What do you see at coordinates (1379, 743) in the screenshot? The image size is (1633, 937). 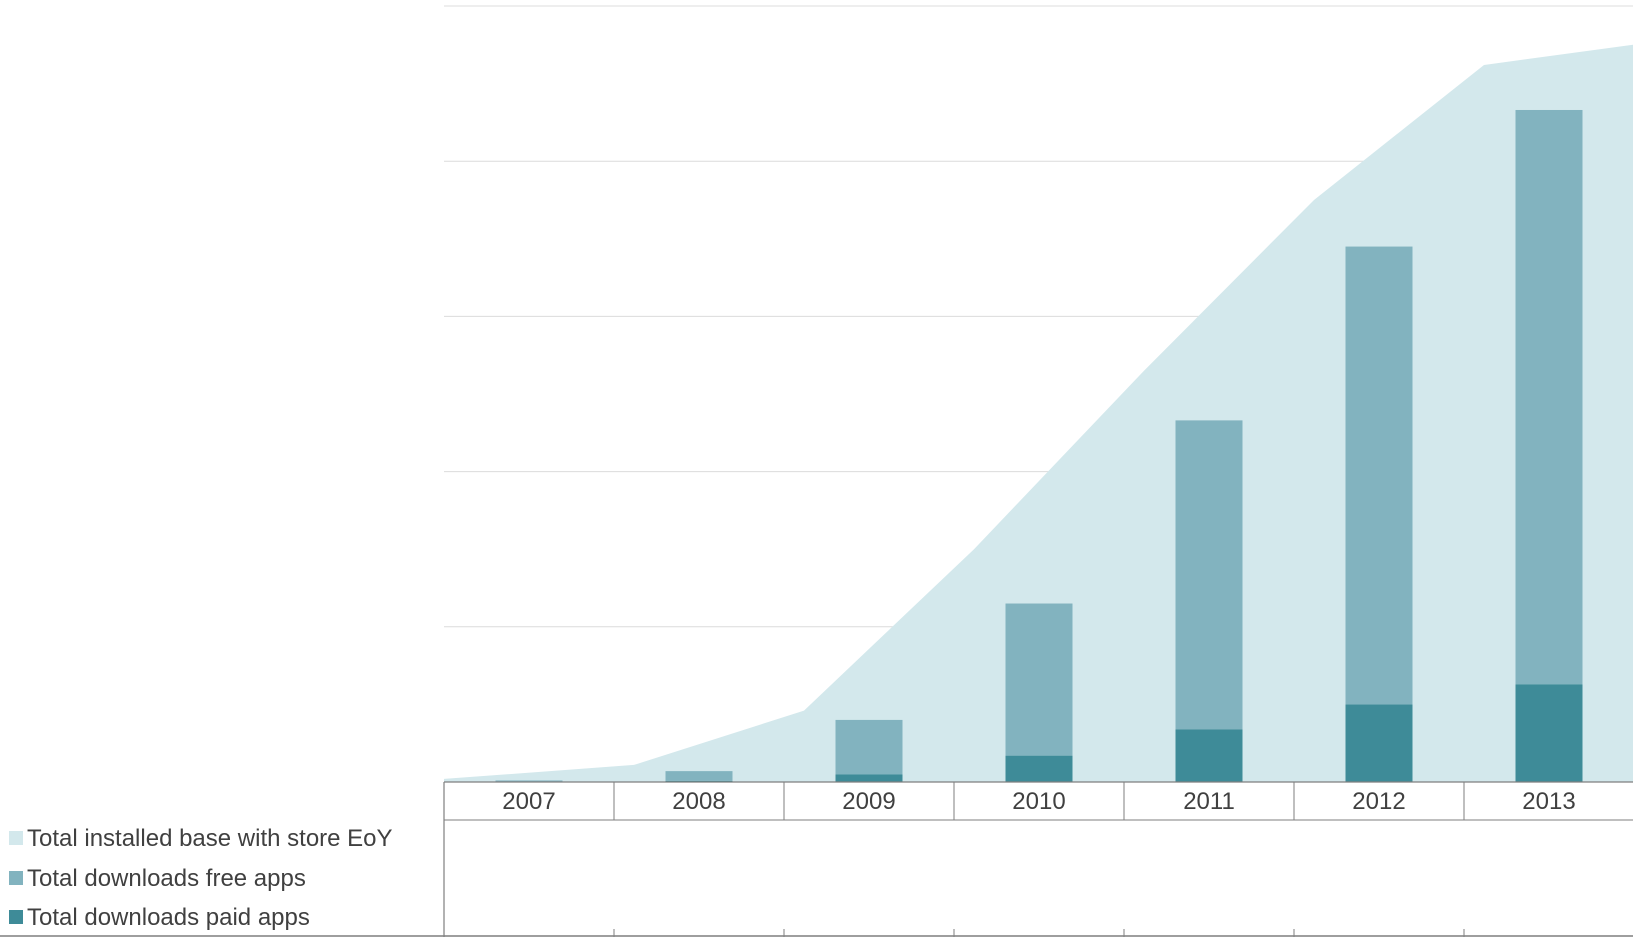 I see `bar-paid-2012` at bounding box center [1379, 743].